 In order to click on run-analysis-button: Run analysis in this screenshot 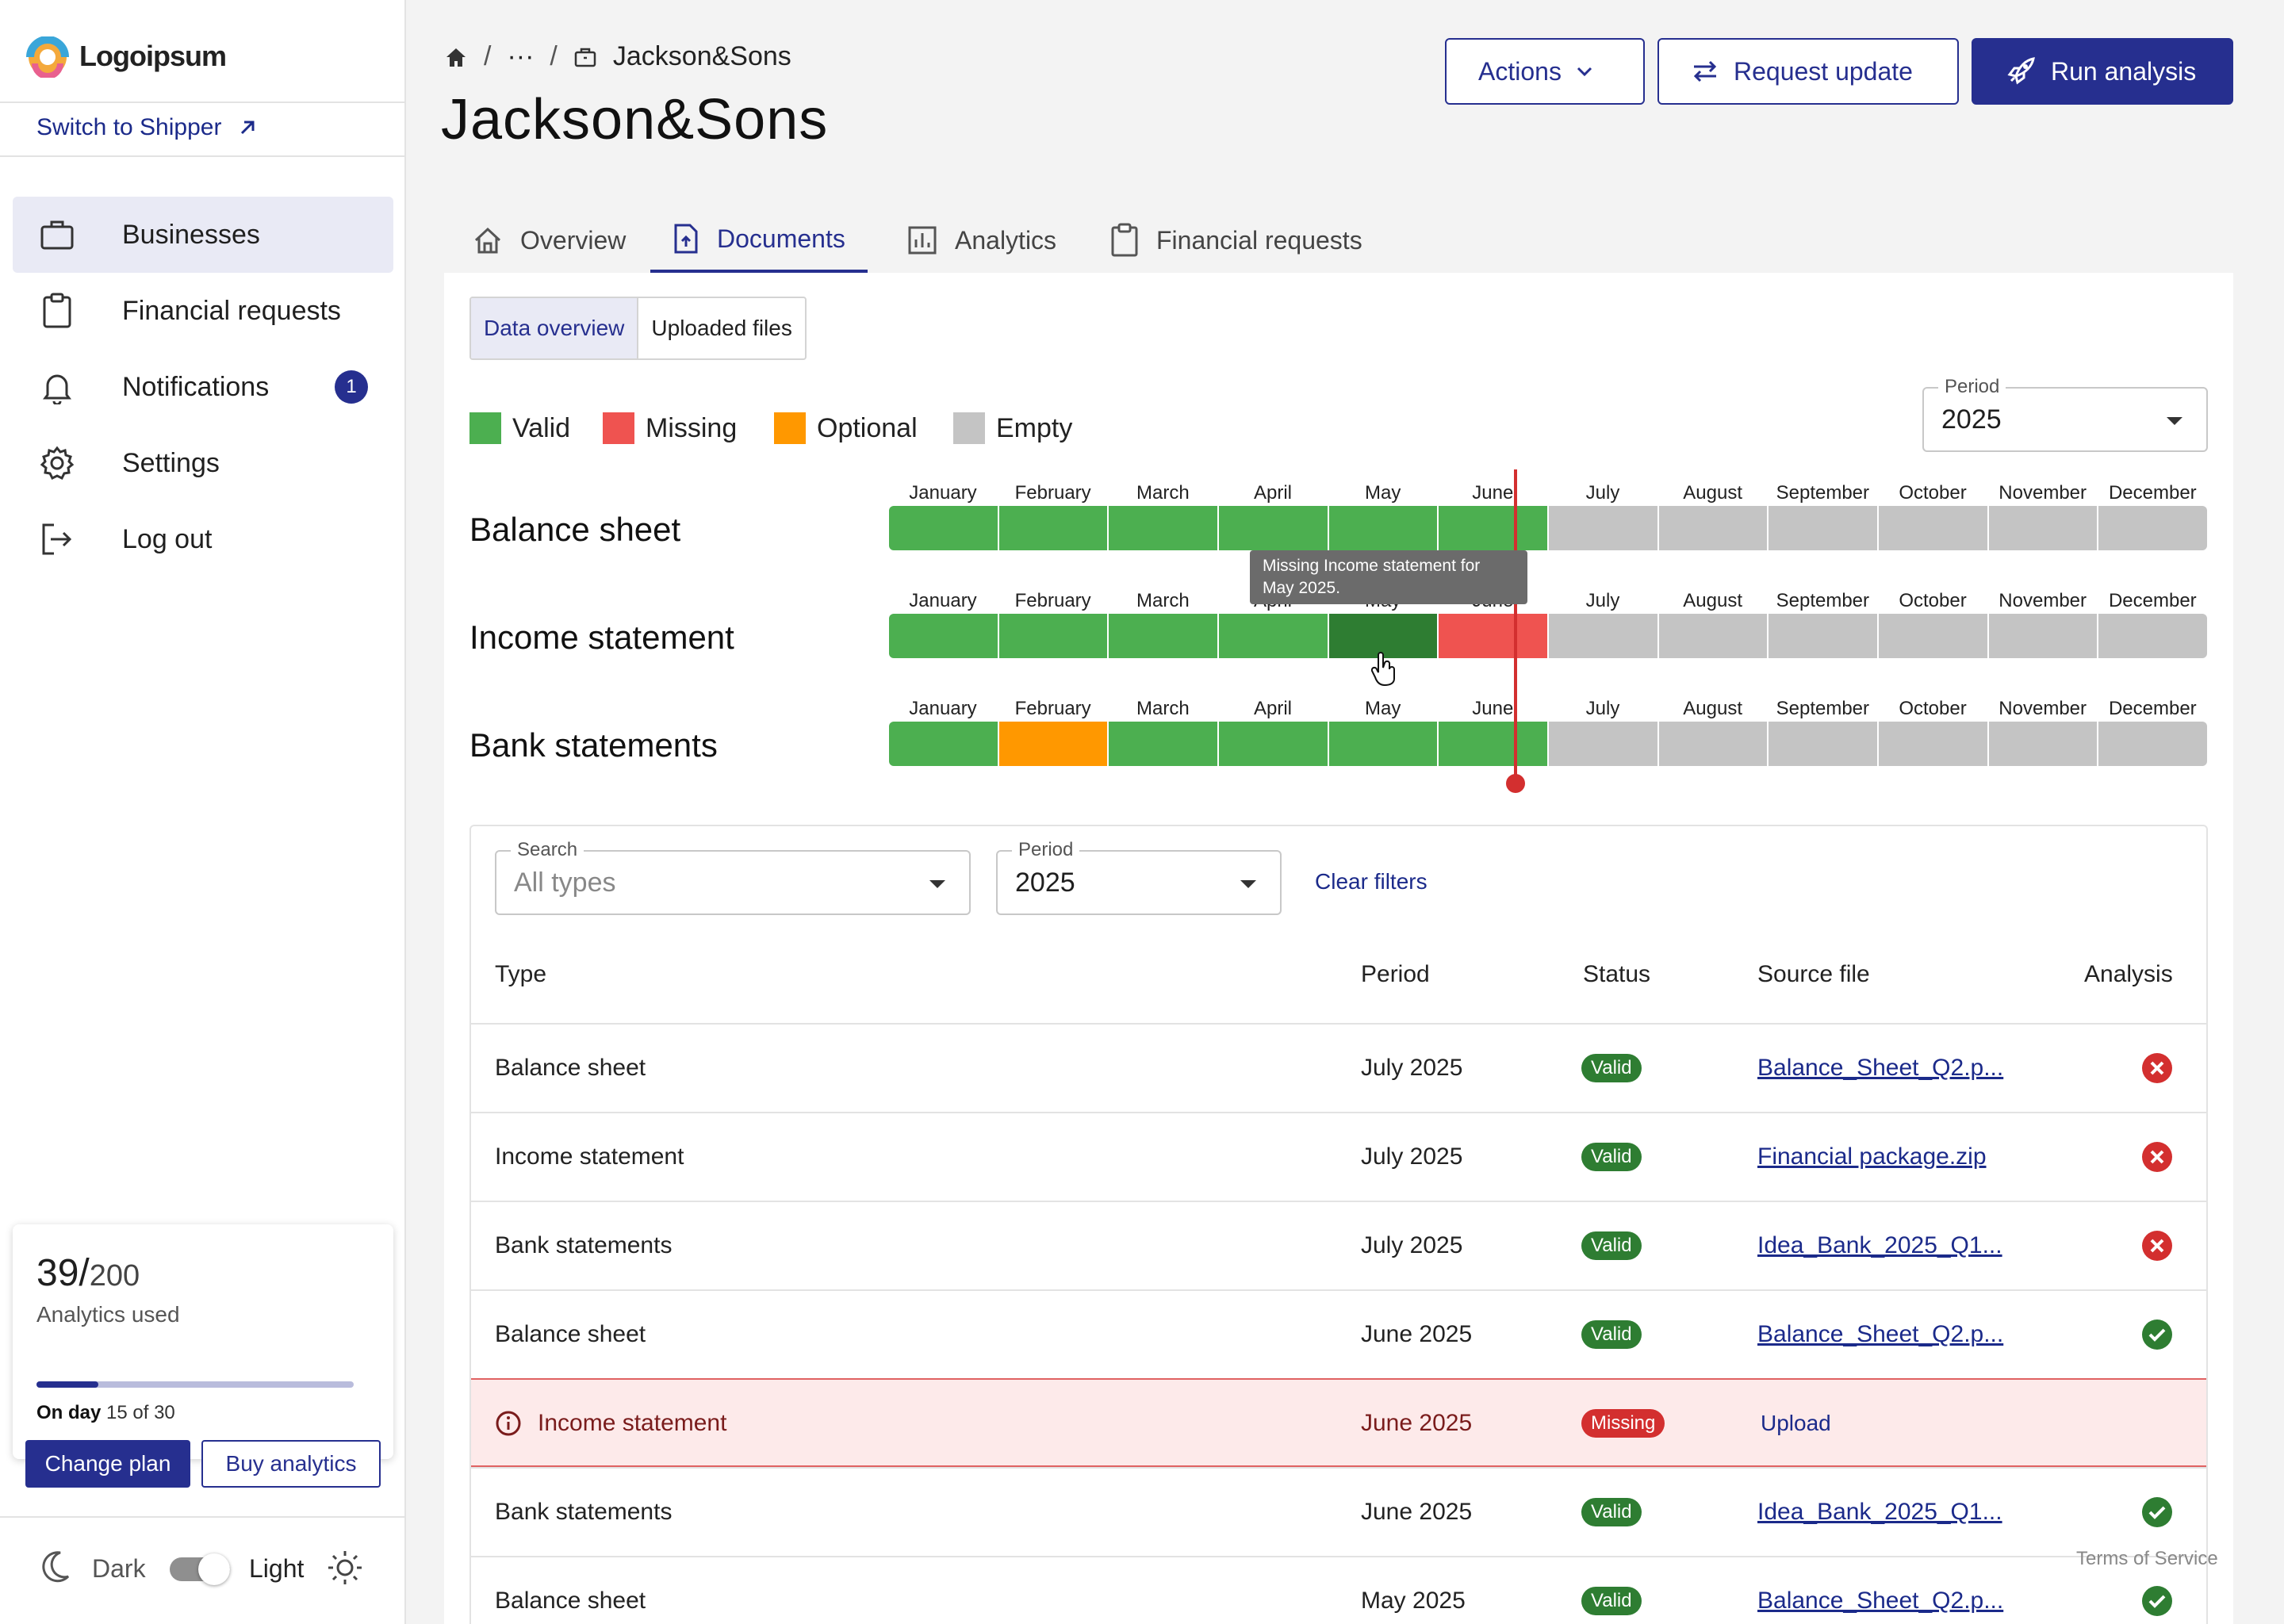, I will do `click(2102, 71)`.